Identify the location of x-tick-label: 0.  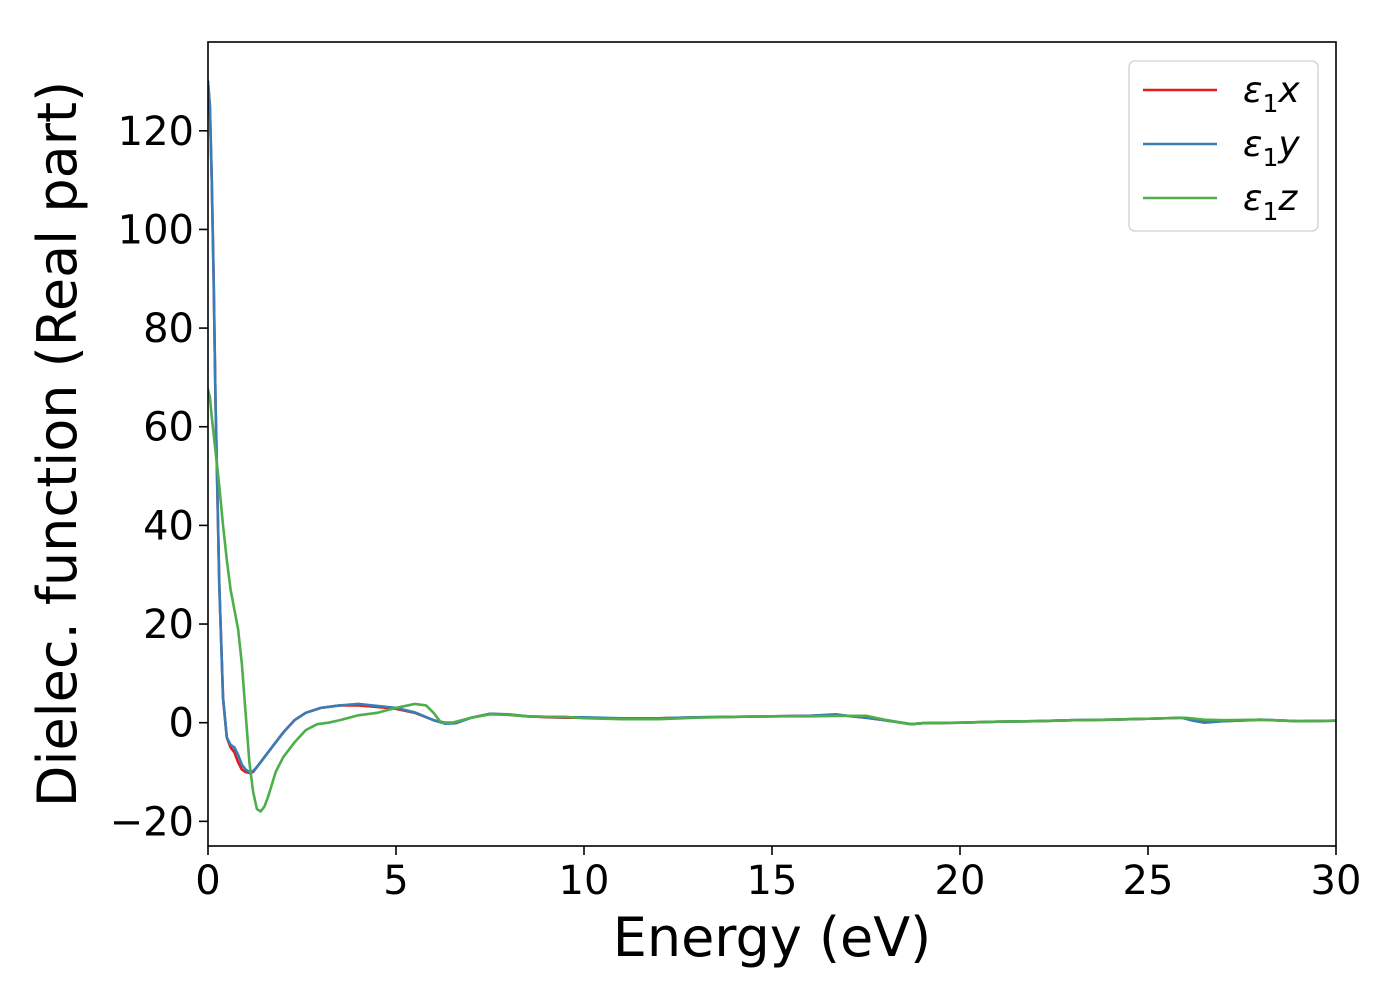
(207, 881).